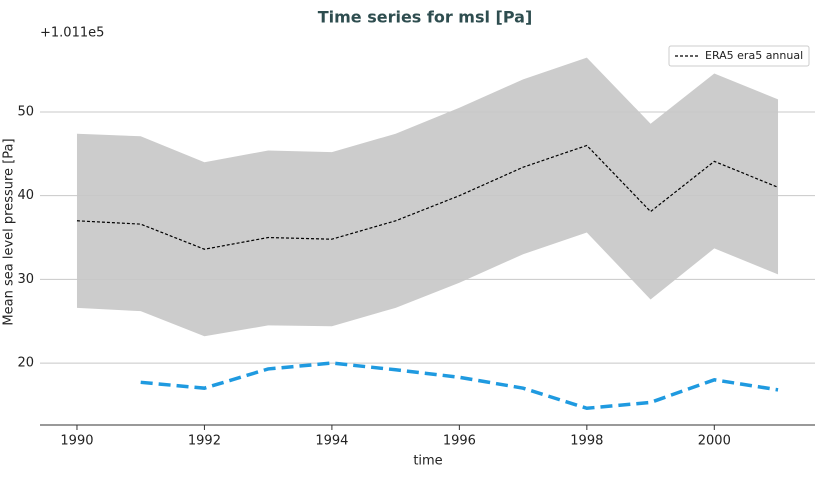 The width and height of the screenshot is (825, 478). What do you see at coordinates (427, 461) in the screenshot?
I see `x-axis-label: time` at bounding box center [427, 461].